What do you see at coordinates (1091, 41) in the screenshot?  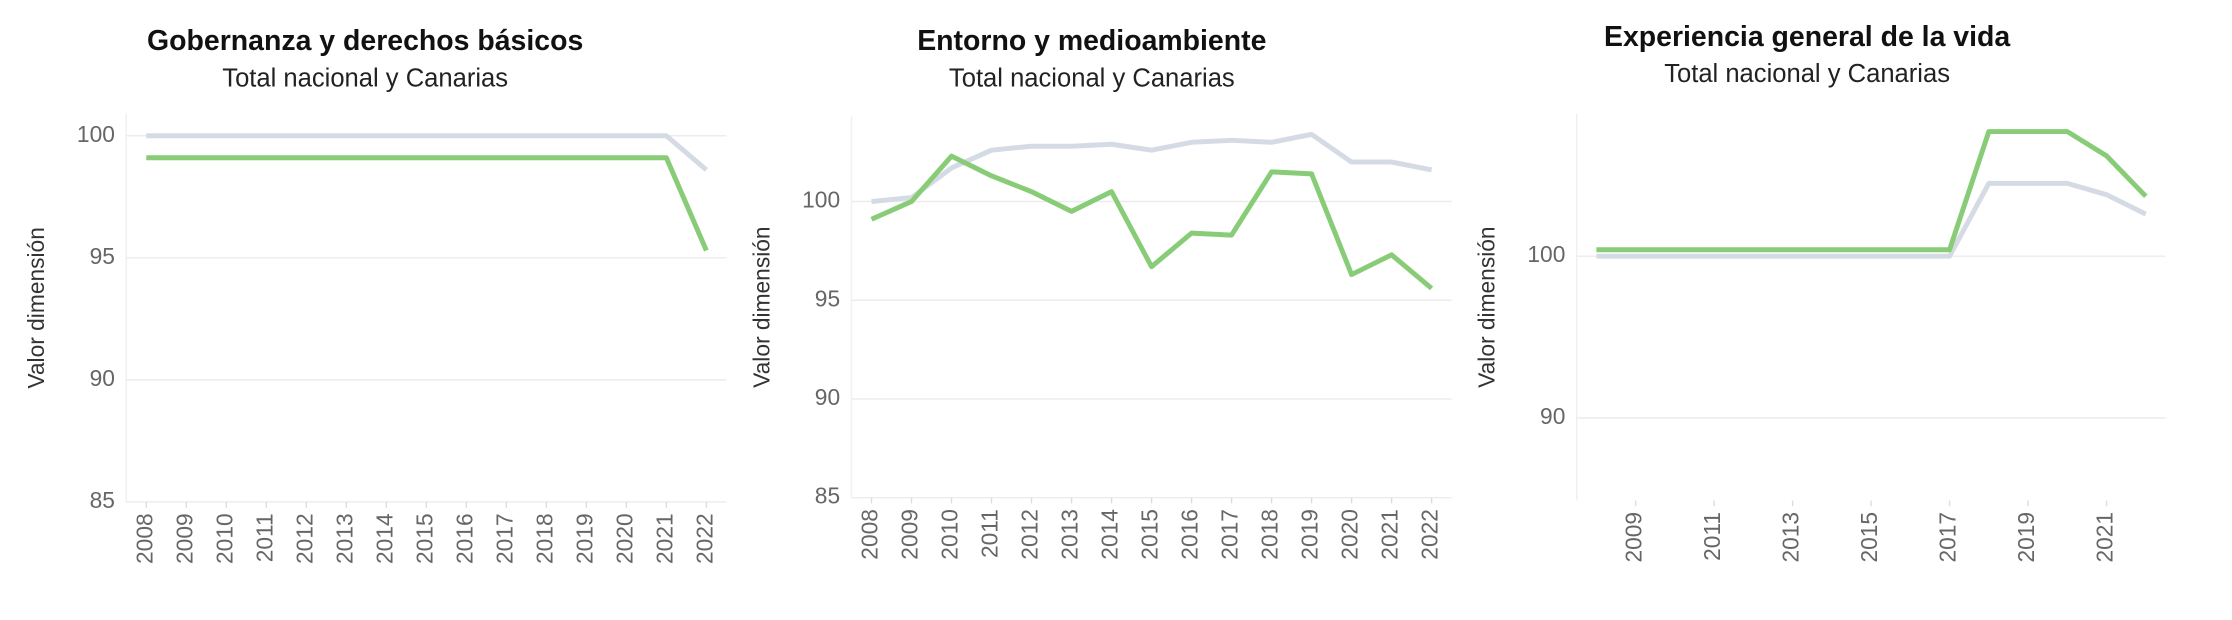 I see `chart-title: Entorno y medioambiente` at bounding box center [1091, 41].